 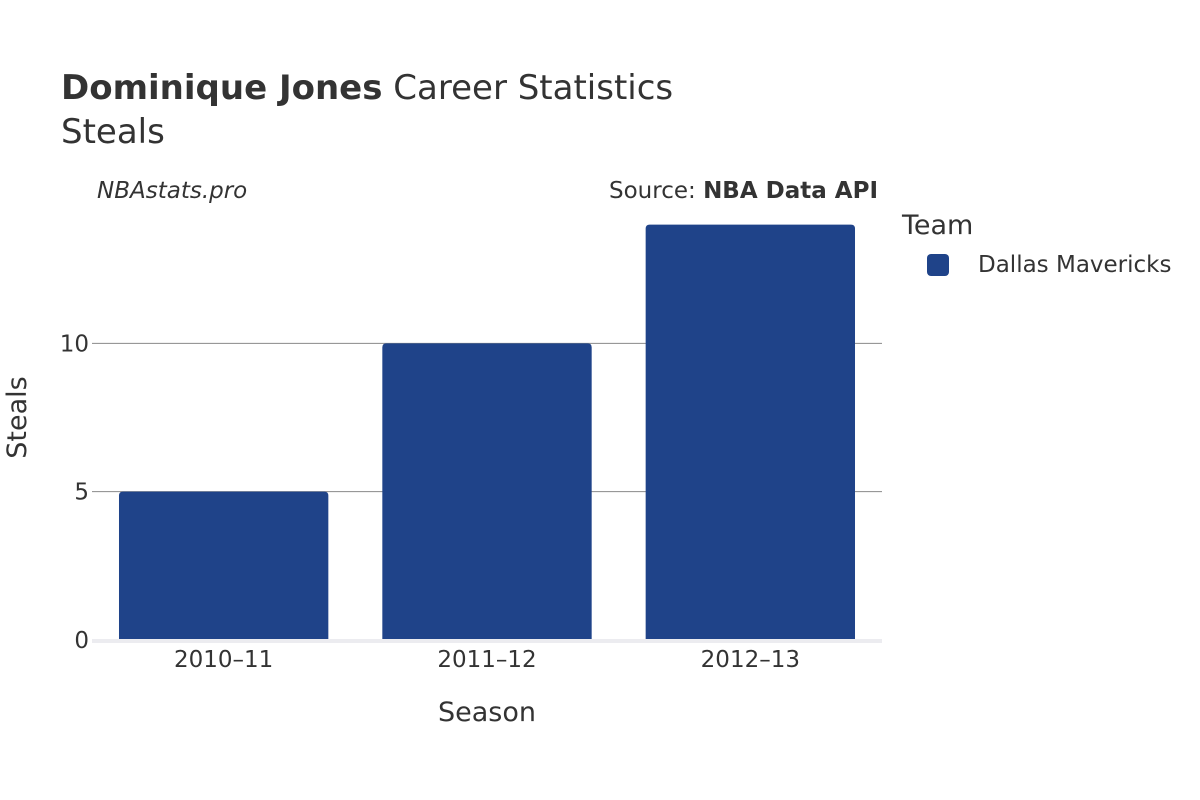 I want to click on bar-2012–13, so click(x=750, y=432).